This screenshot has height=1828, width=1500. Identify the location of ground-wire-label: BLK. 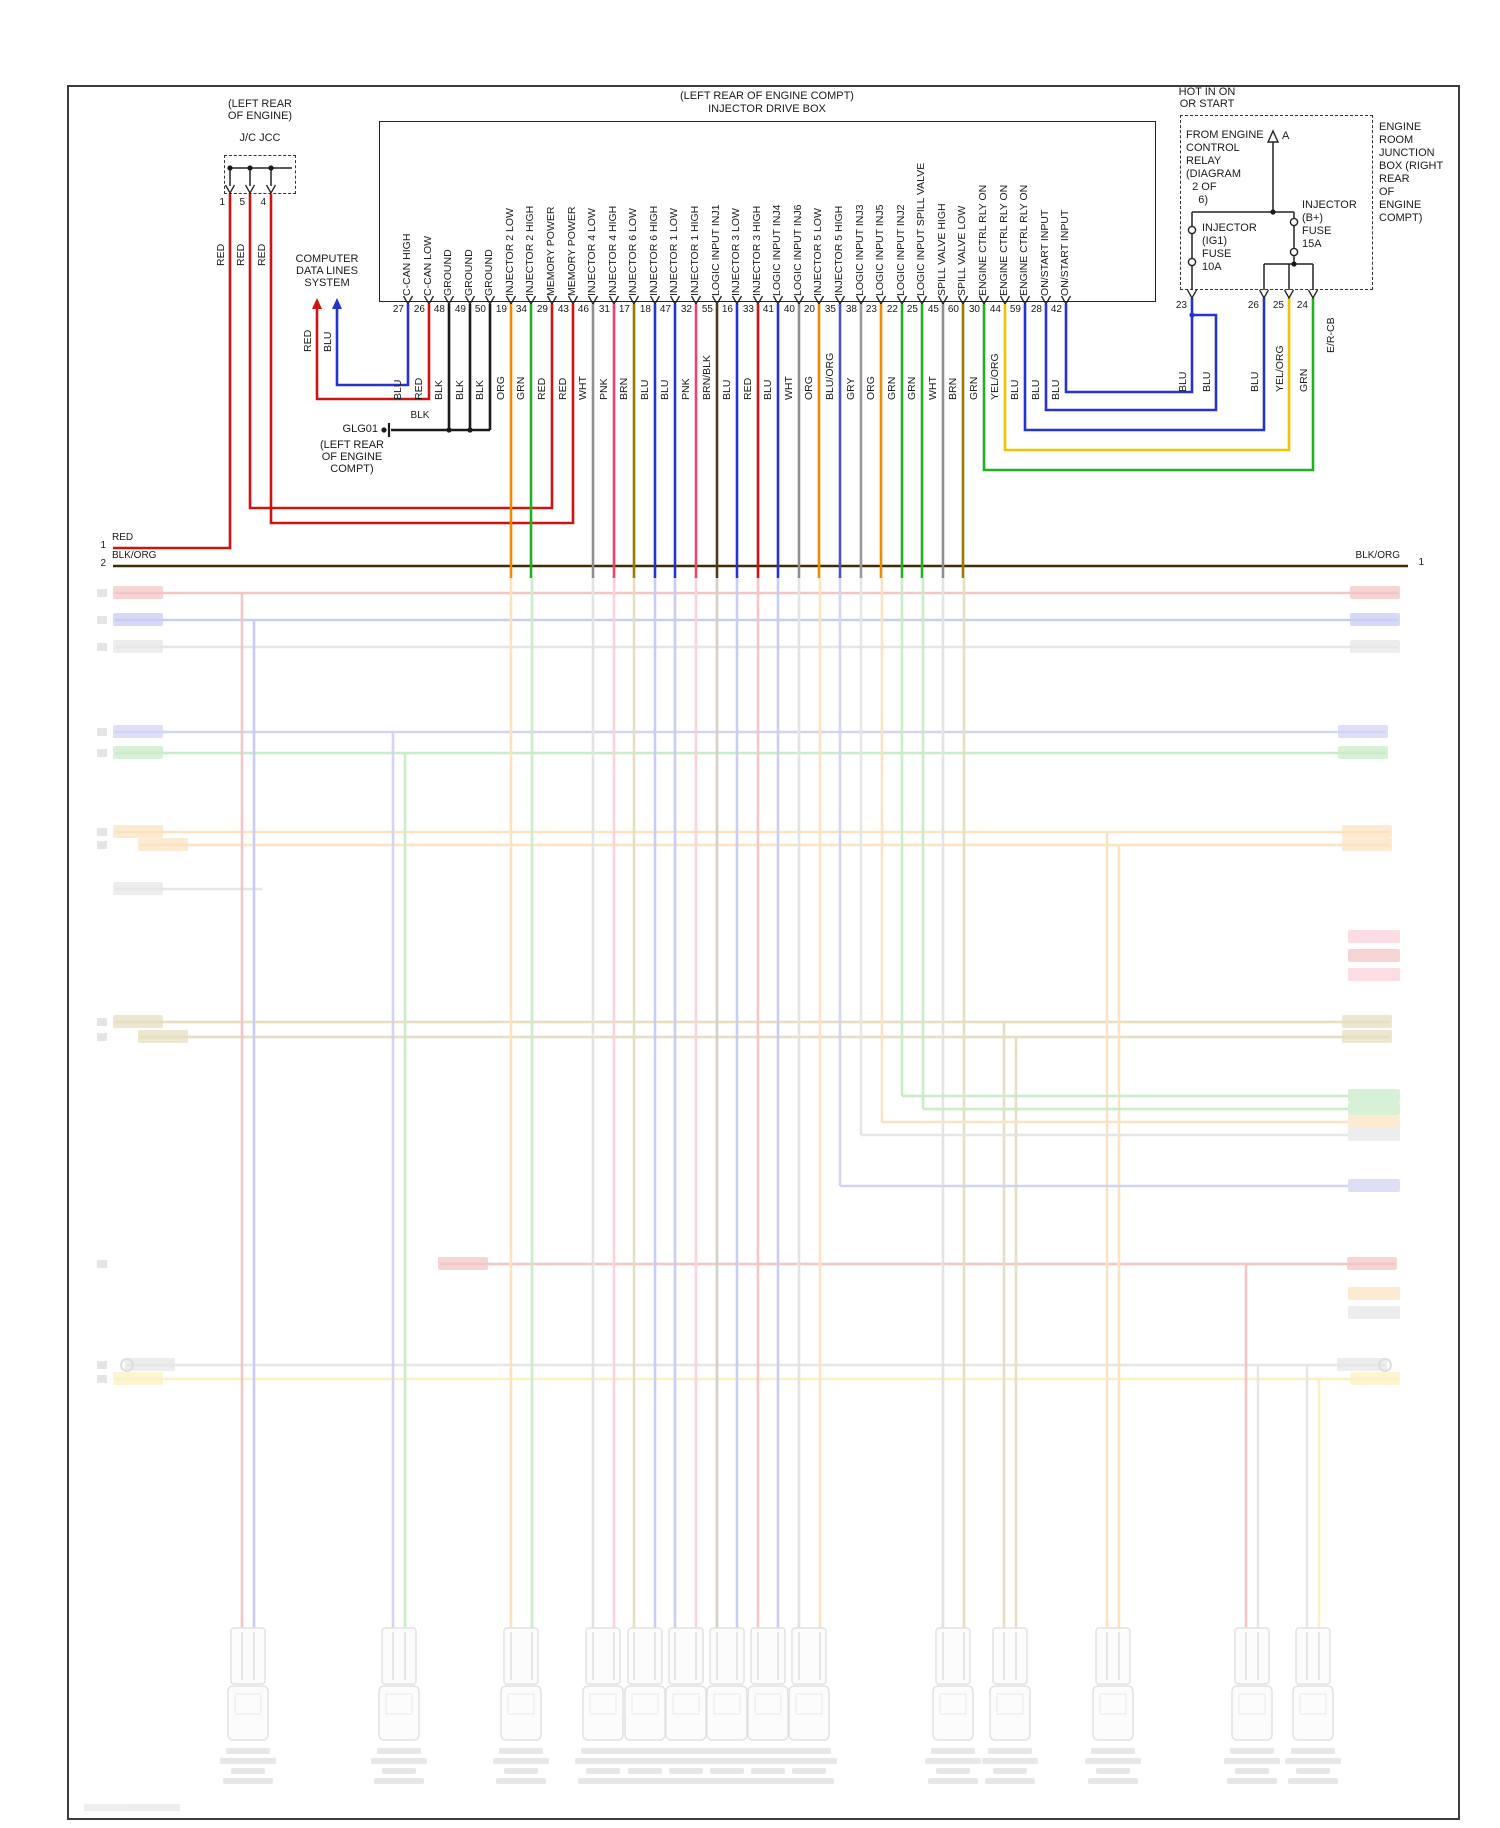
(420, 415).